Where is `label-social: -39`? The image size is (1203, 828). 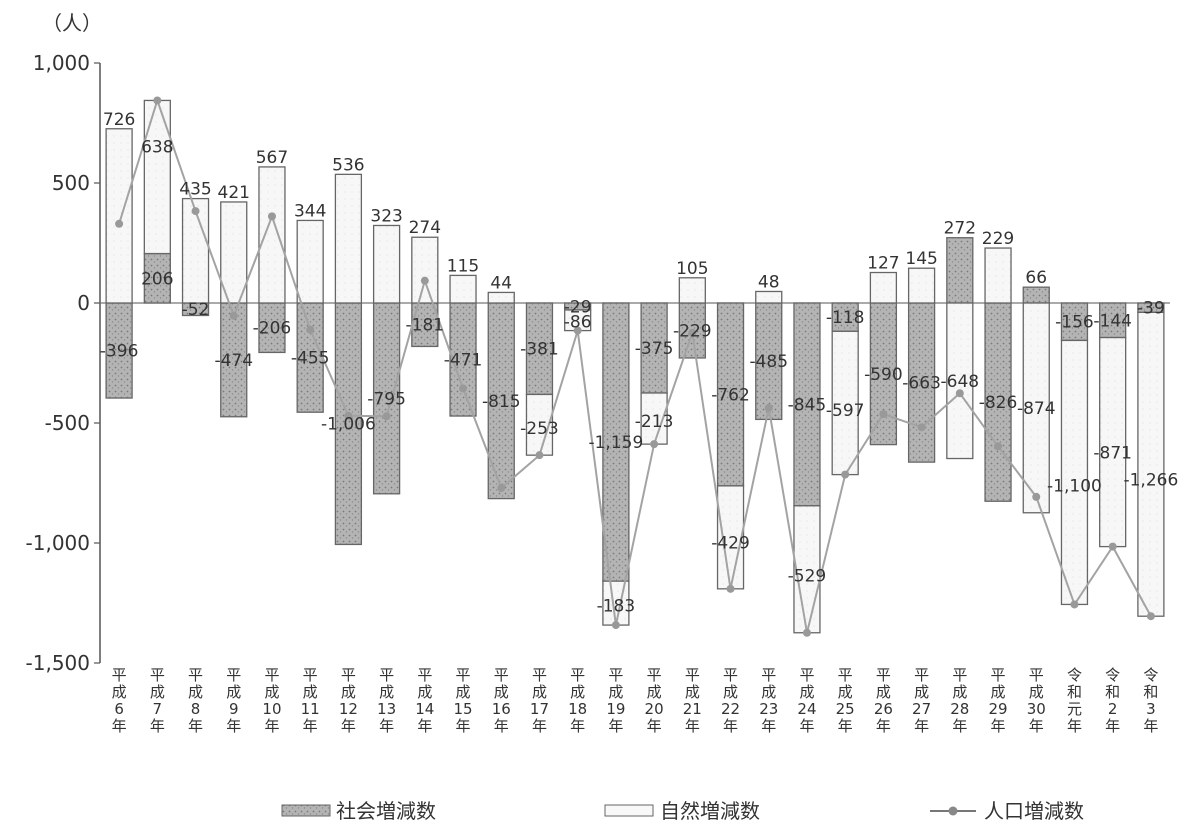
label-social: -39 is located at coordinates (1151, 309).